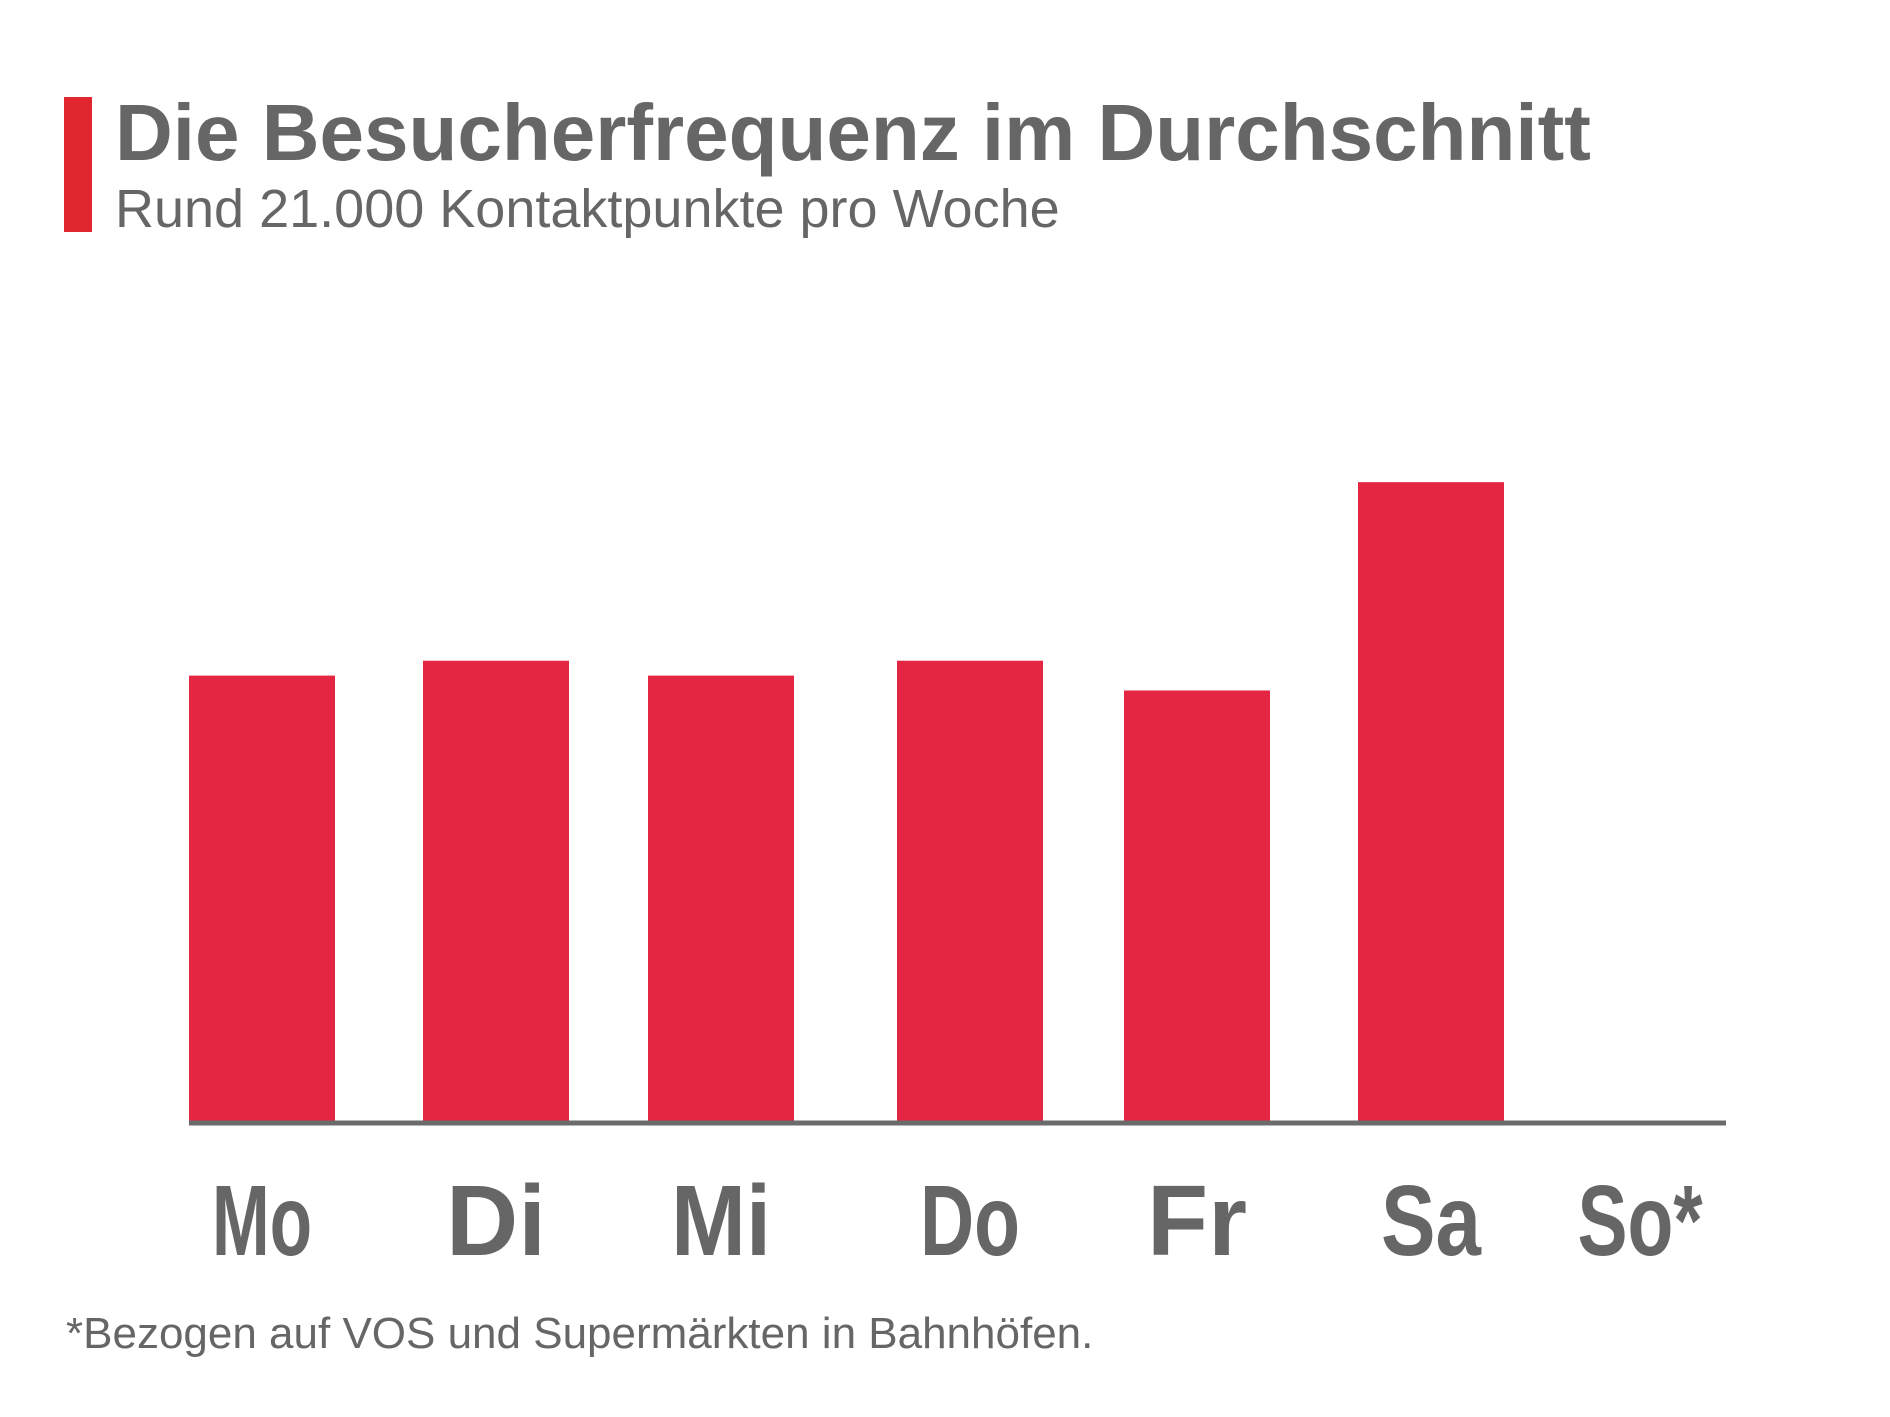 This screenshot has height=1417, width=1890. Describe the element at coordinates (262, 1221) in the screenshot. I see `x-tick-label-mo: Mo` at that location.